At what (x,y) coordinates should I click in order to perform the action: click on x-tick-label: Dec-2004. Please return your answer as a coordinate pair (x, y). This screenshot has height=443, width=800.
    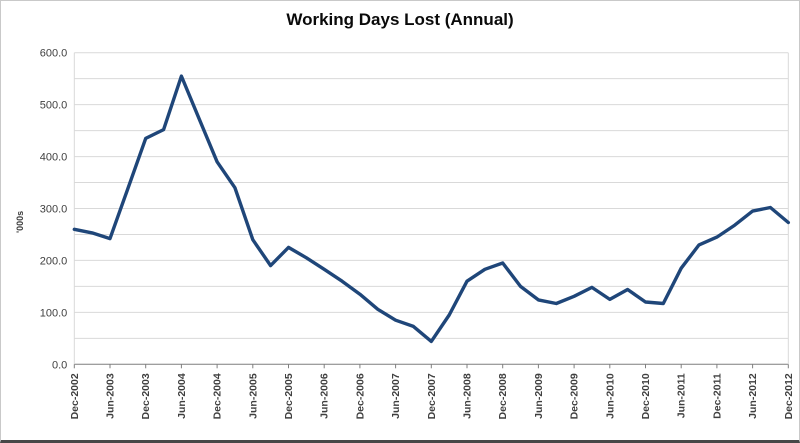
    Looking at the image, I should click on (218, 396).